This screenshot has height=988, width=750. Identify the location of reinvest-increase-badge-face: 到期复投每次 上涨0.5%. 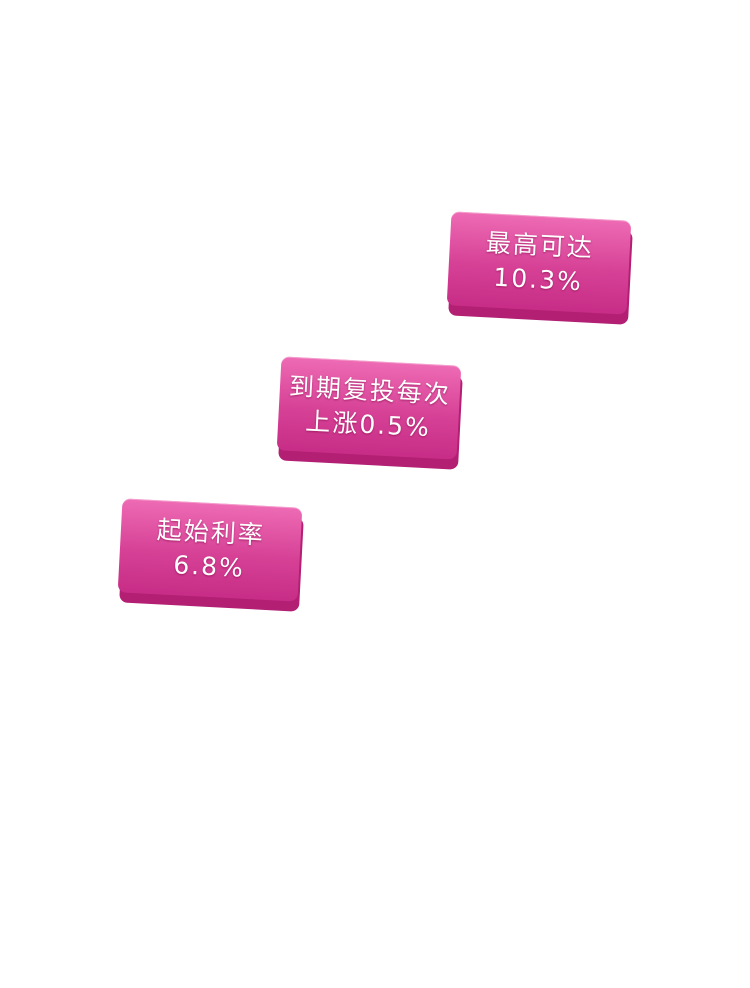
(369, 408).